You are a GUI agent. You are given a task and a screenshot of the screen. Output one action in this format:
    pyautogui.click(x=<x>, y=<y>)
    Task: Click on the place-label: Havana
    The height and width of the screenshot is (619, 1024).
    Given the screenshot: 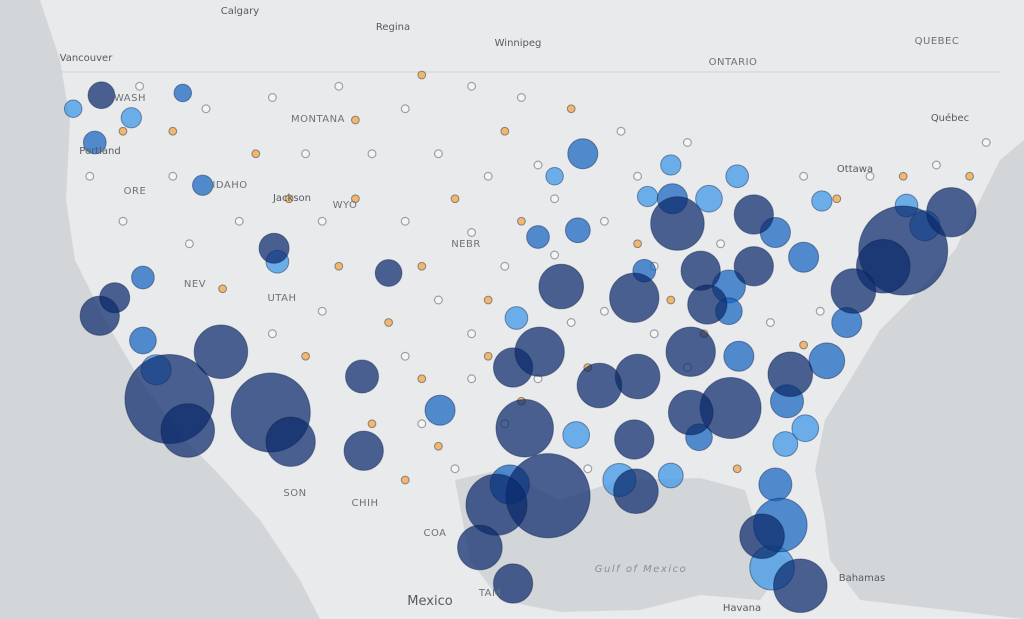 What is the action you would take?
    pyautogui.click(x=742, y=608)
    